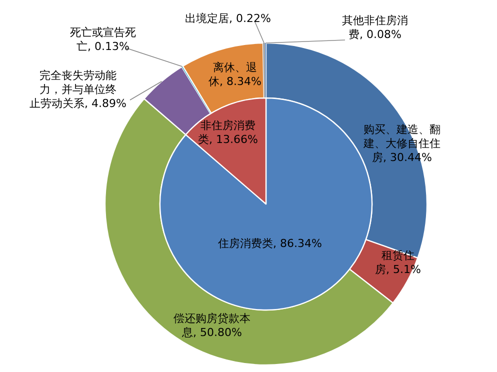 This screenshot has height=372, width=497. I want to click on slice-label: 住房消费类, 86.34%, so click(270, 244).